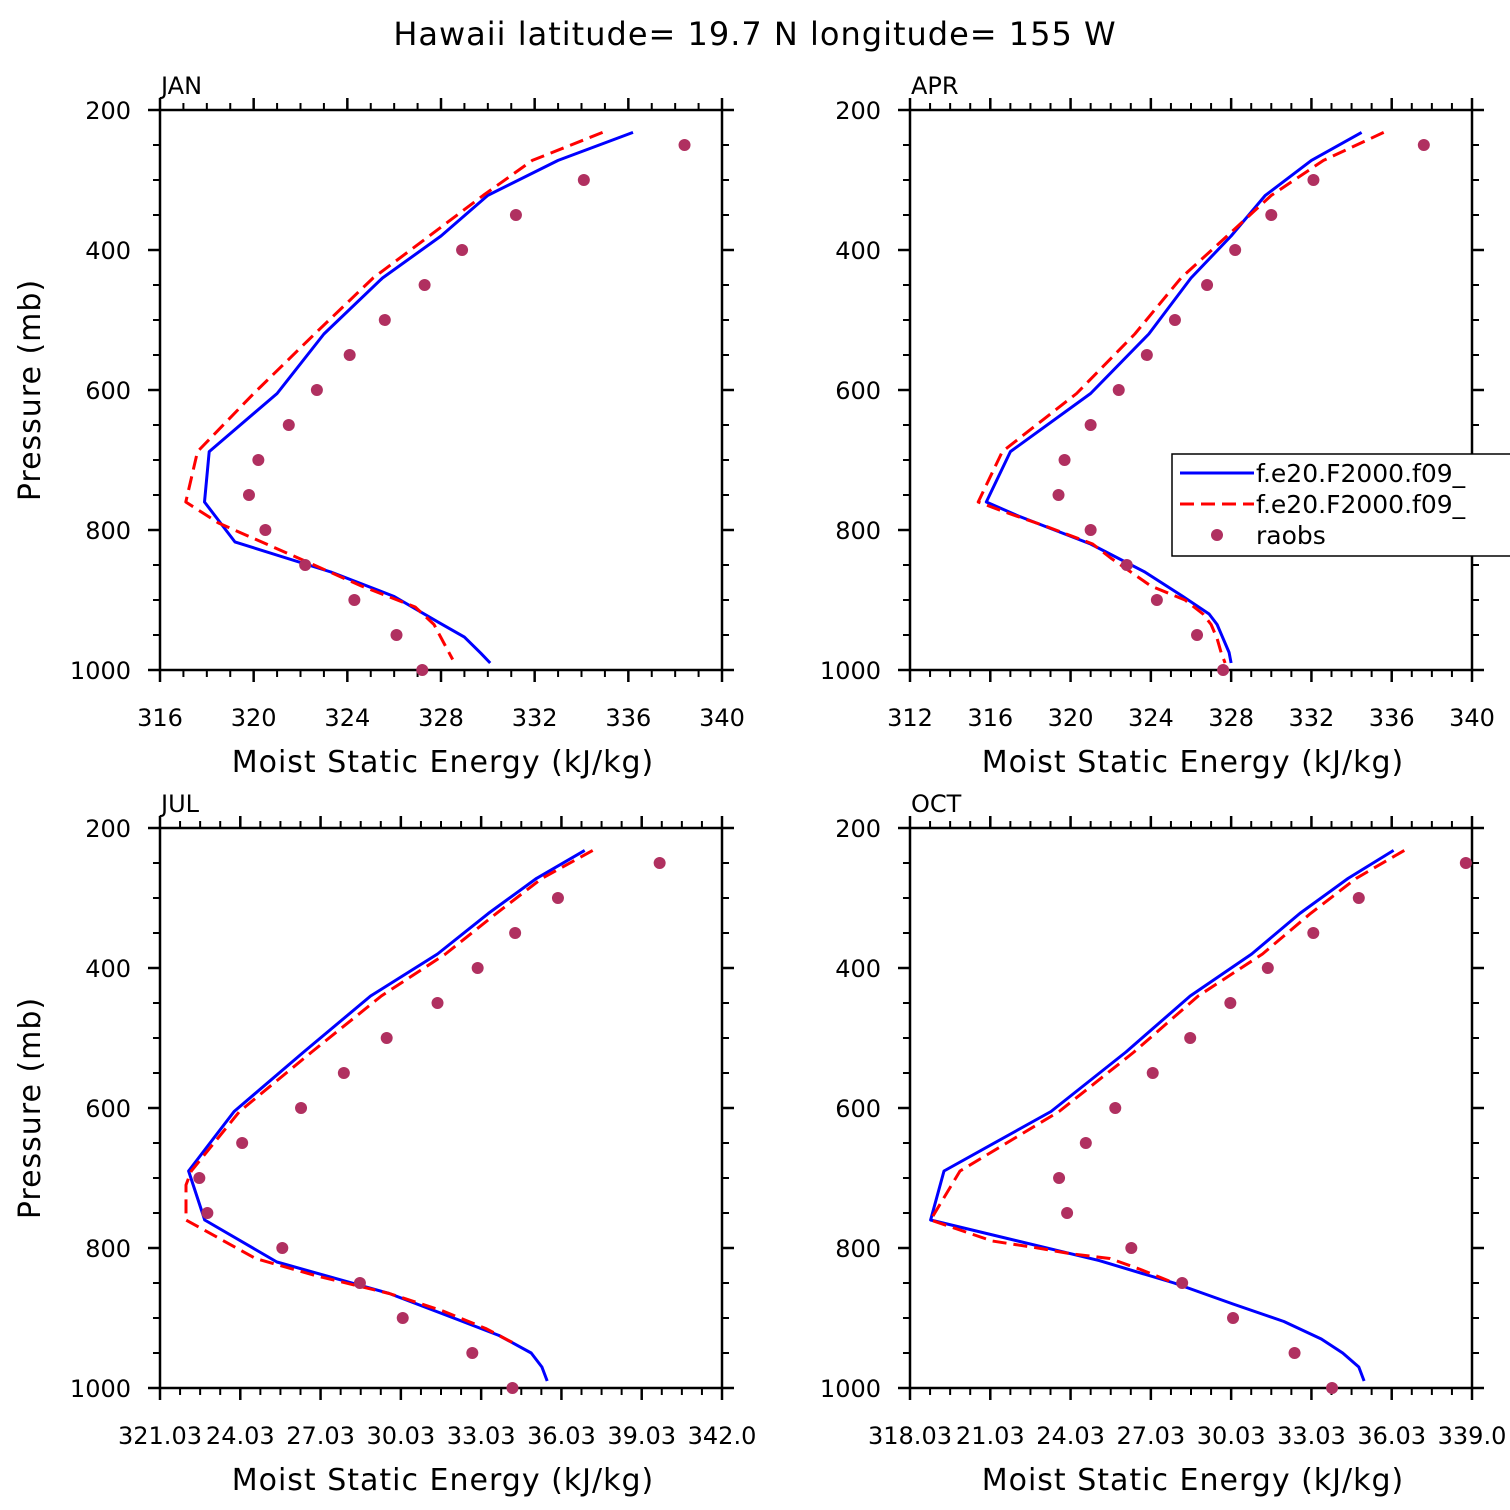  What do you see at coordinates (254, 718) in the screenshot?
I see `x-tick-label: 320` at bounding box center [254, 718].